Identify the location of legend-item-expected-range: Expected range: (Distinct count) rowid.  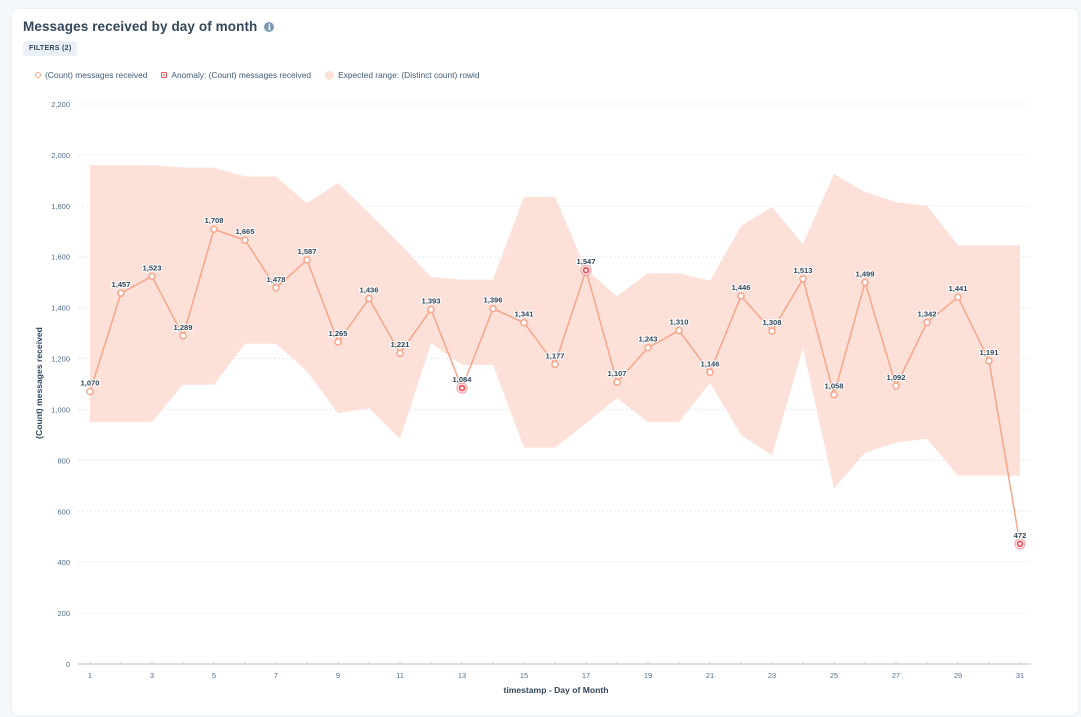
(402, 75).